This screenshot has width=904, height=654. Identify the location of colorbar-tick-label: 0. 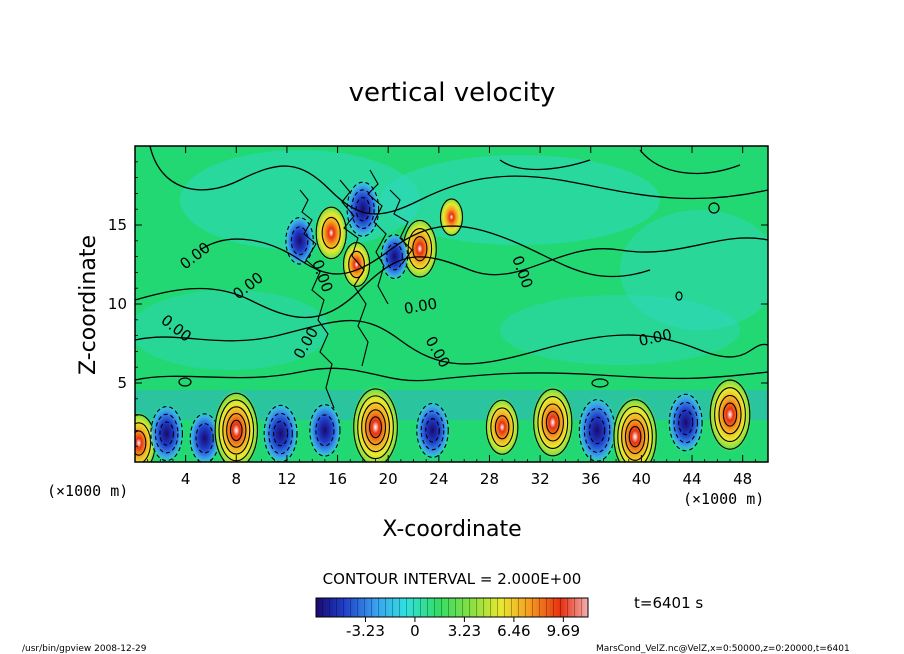
(415, 631).